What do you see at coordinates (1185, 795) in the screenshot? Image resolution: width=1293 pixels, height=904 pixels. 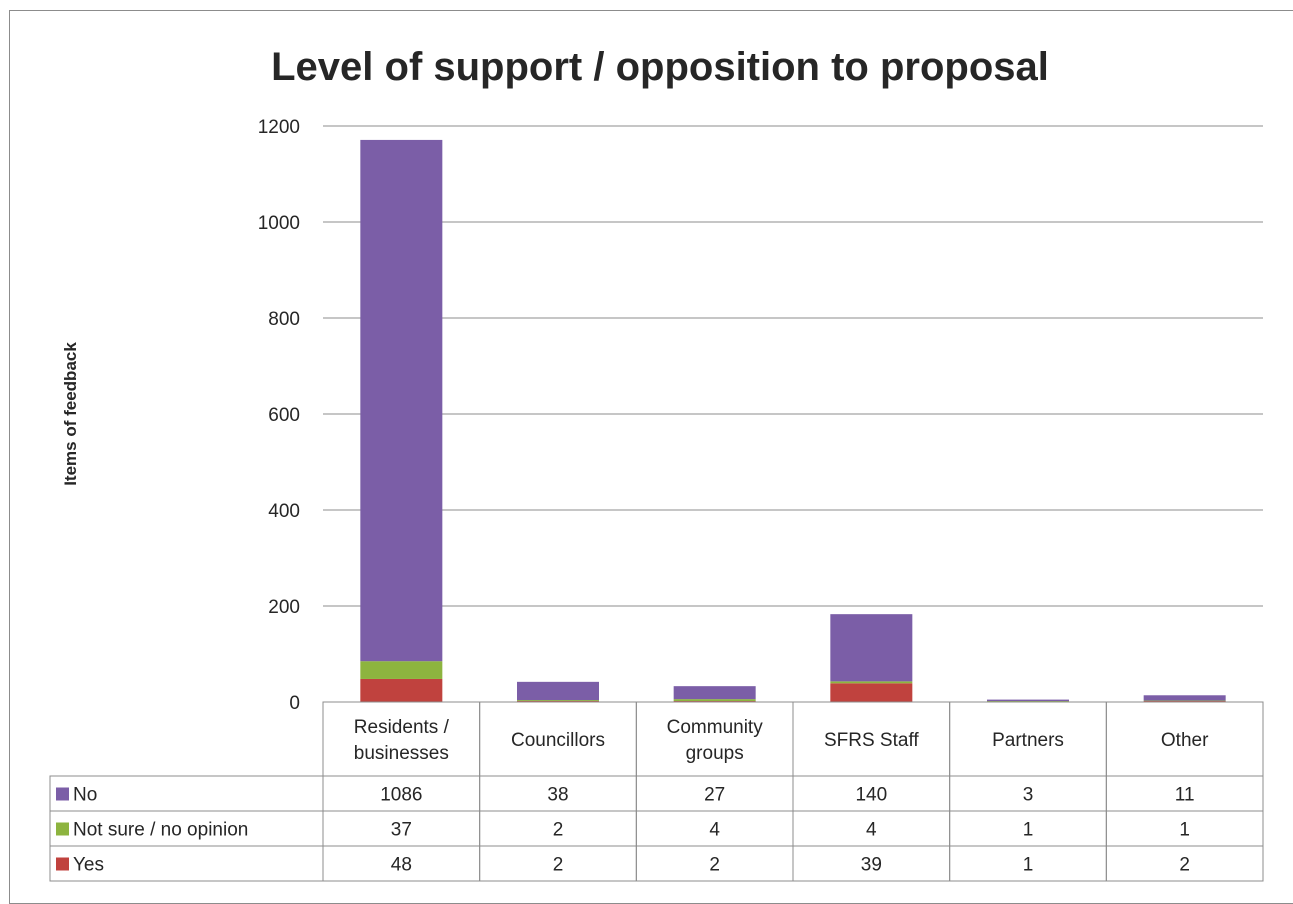 I see `data-value: 11` at bounding box center [1185, 795].